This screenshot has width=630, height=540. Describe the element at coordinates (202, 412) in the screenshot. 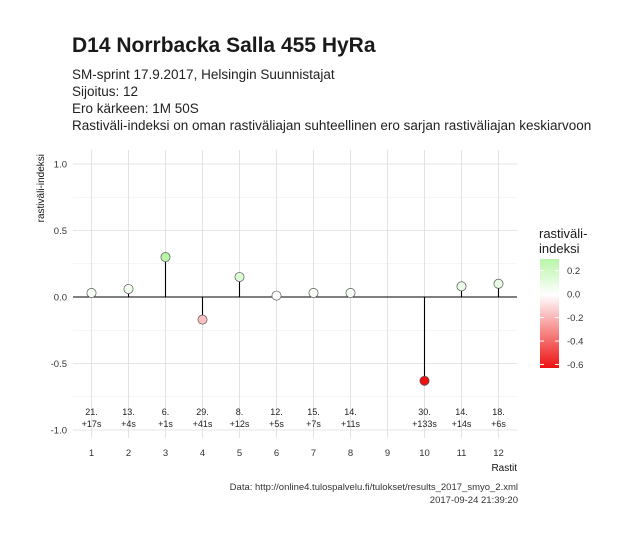

I see `point-rank-label: 29.` at that location.